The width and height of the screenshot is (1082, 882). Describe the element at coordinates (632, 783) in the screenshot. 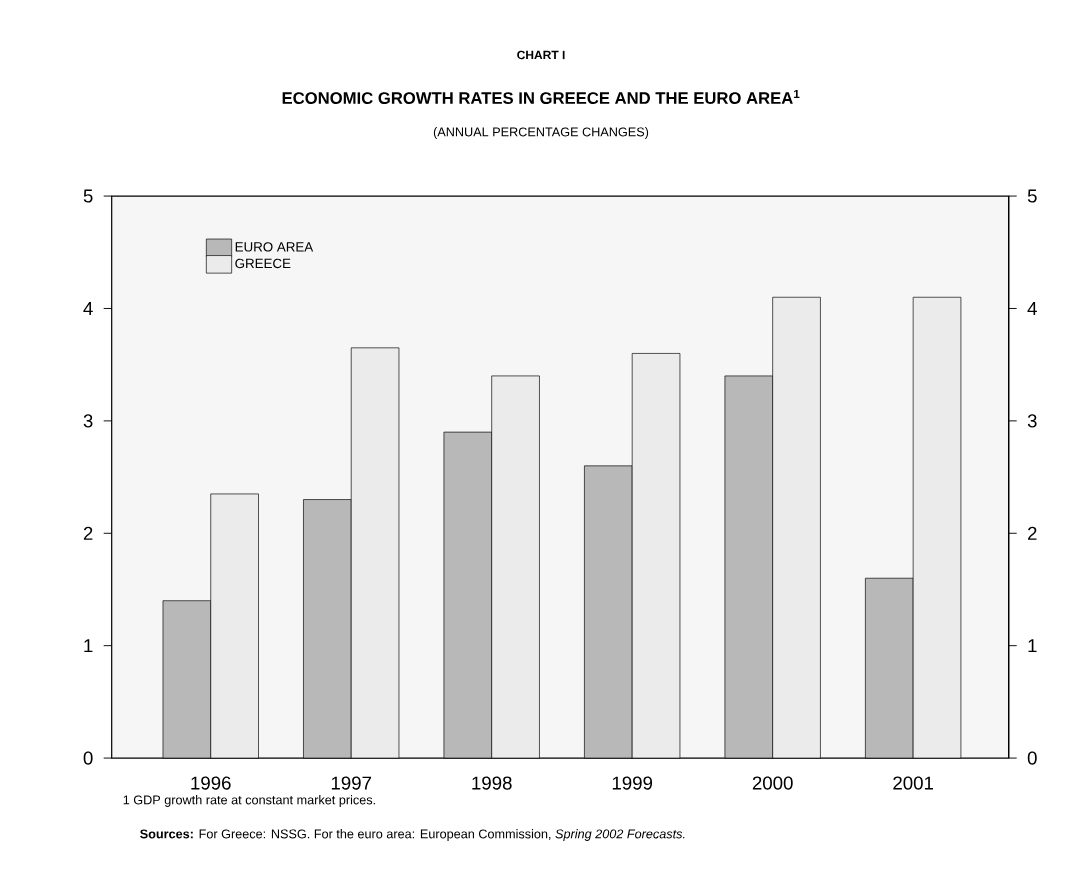

I see `x-tick-label: 1999` at that location.